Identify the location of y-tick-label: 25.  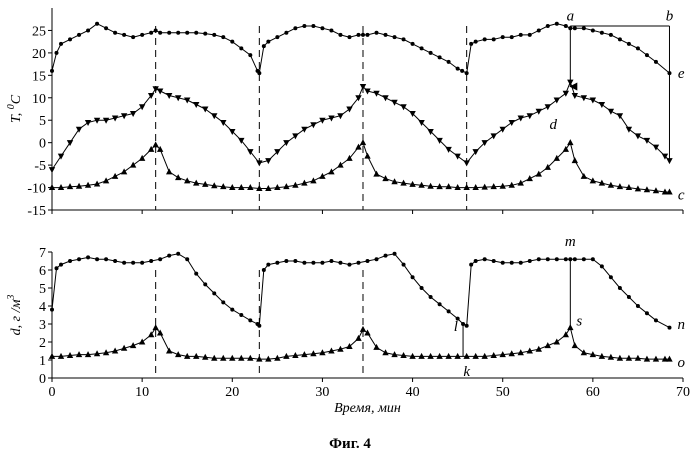
(39, 31).